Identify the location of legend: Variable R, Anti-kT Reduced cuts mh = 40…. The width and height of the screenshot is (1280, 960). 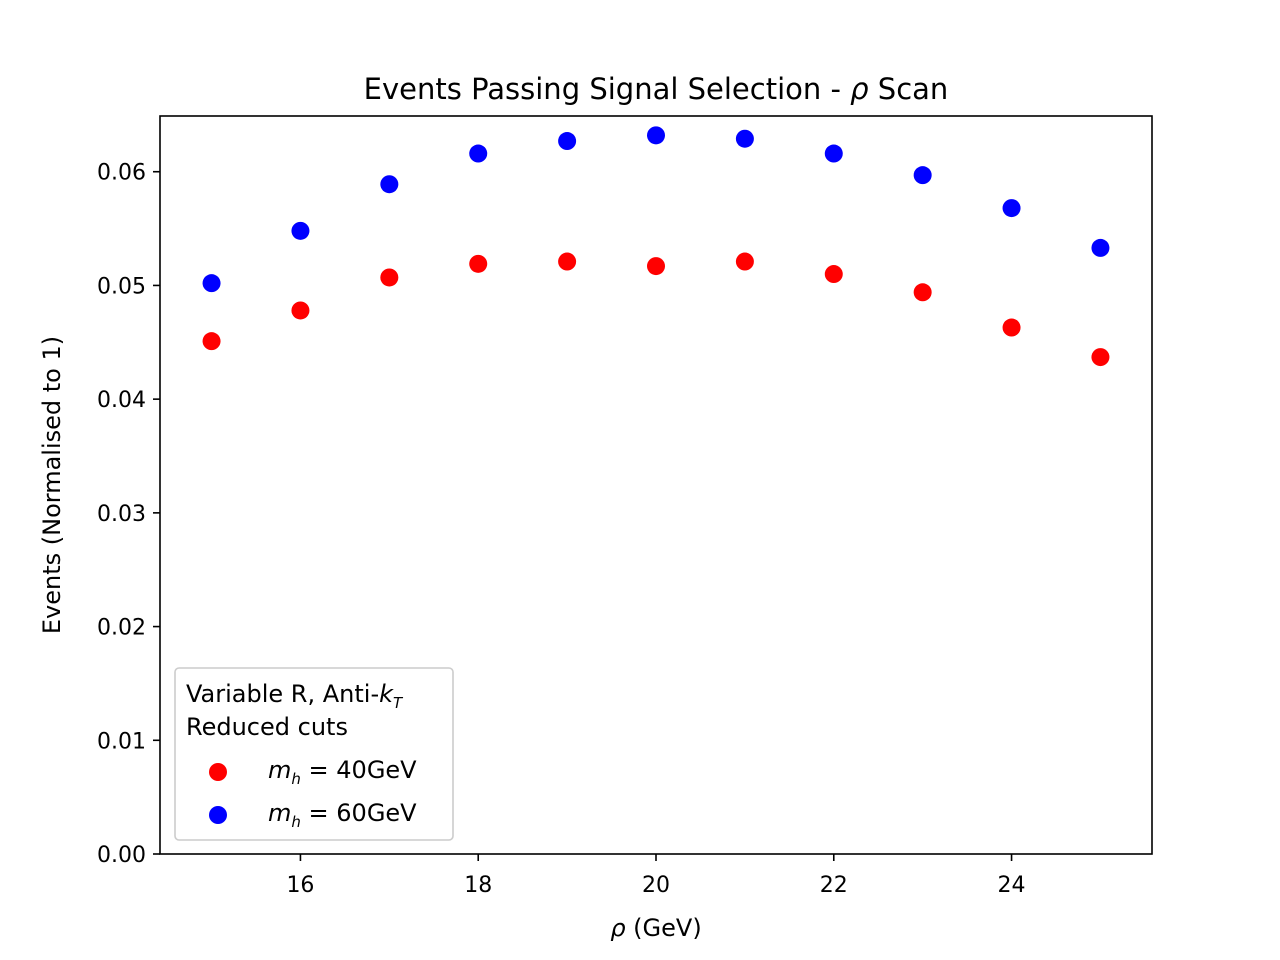
(314, 754).